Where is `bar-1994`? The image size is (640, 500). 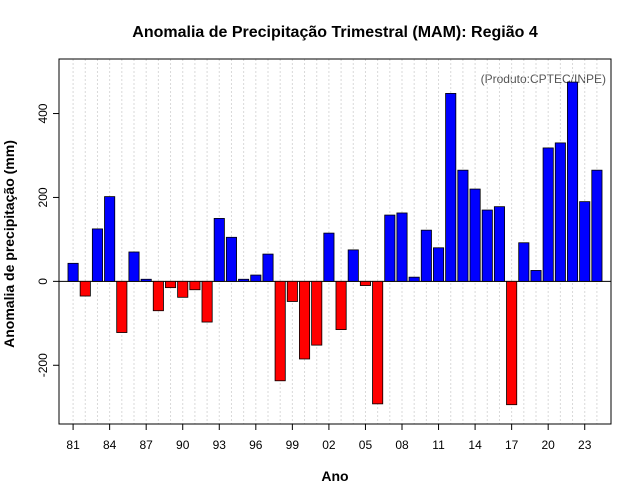
bar-1994 is located at coordinates (231, 259).